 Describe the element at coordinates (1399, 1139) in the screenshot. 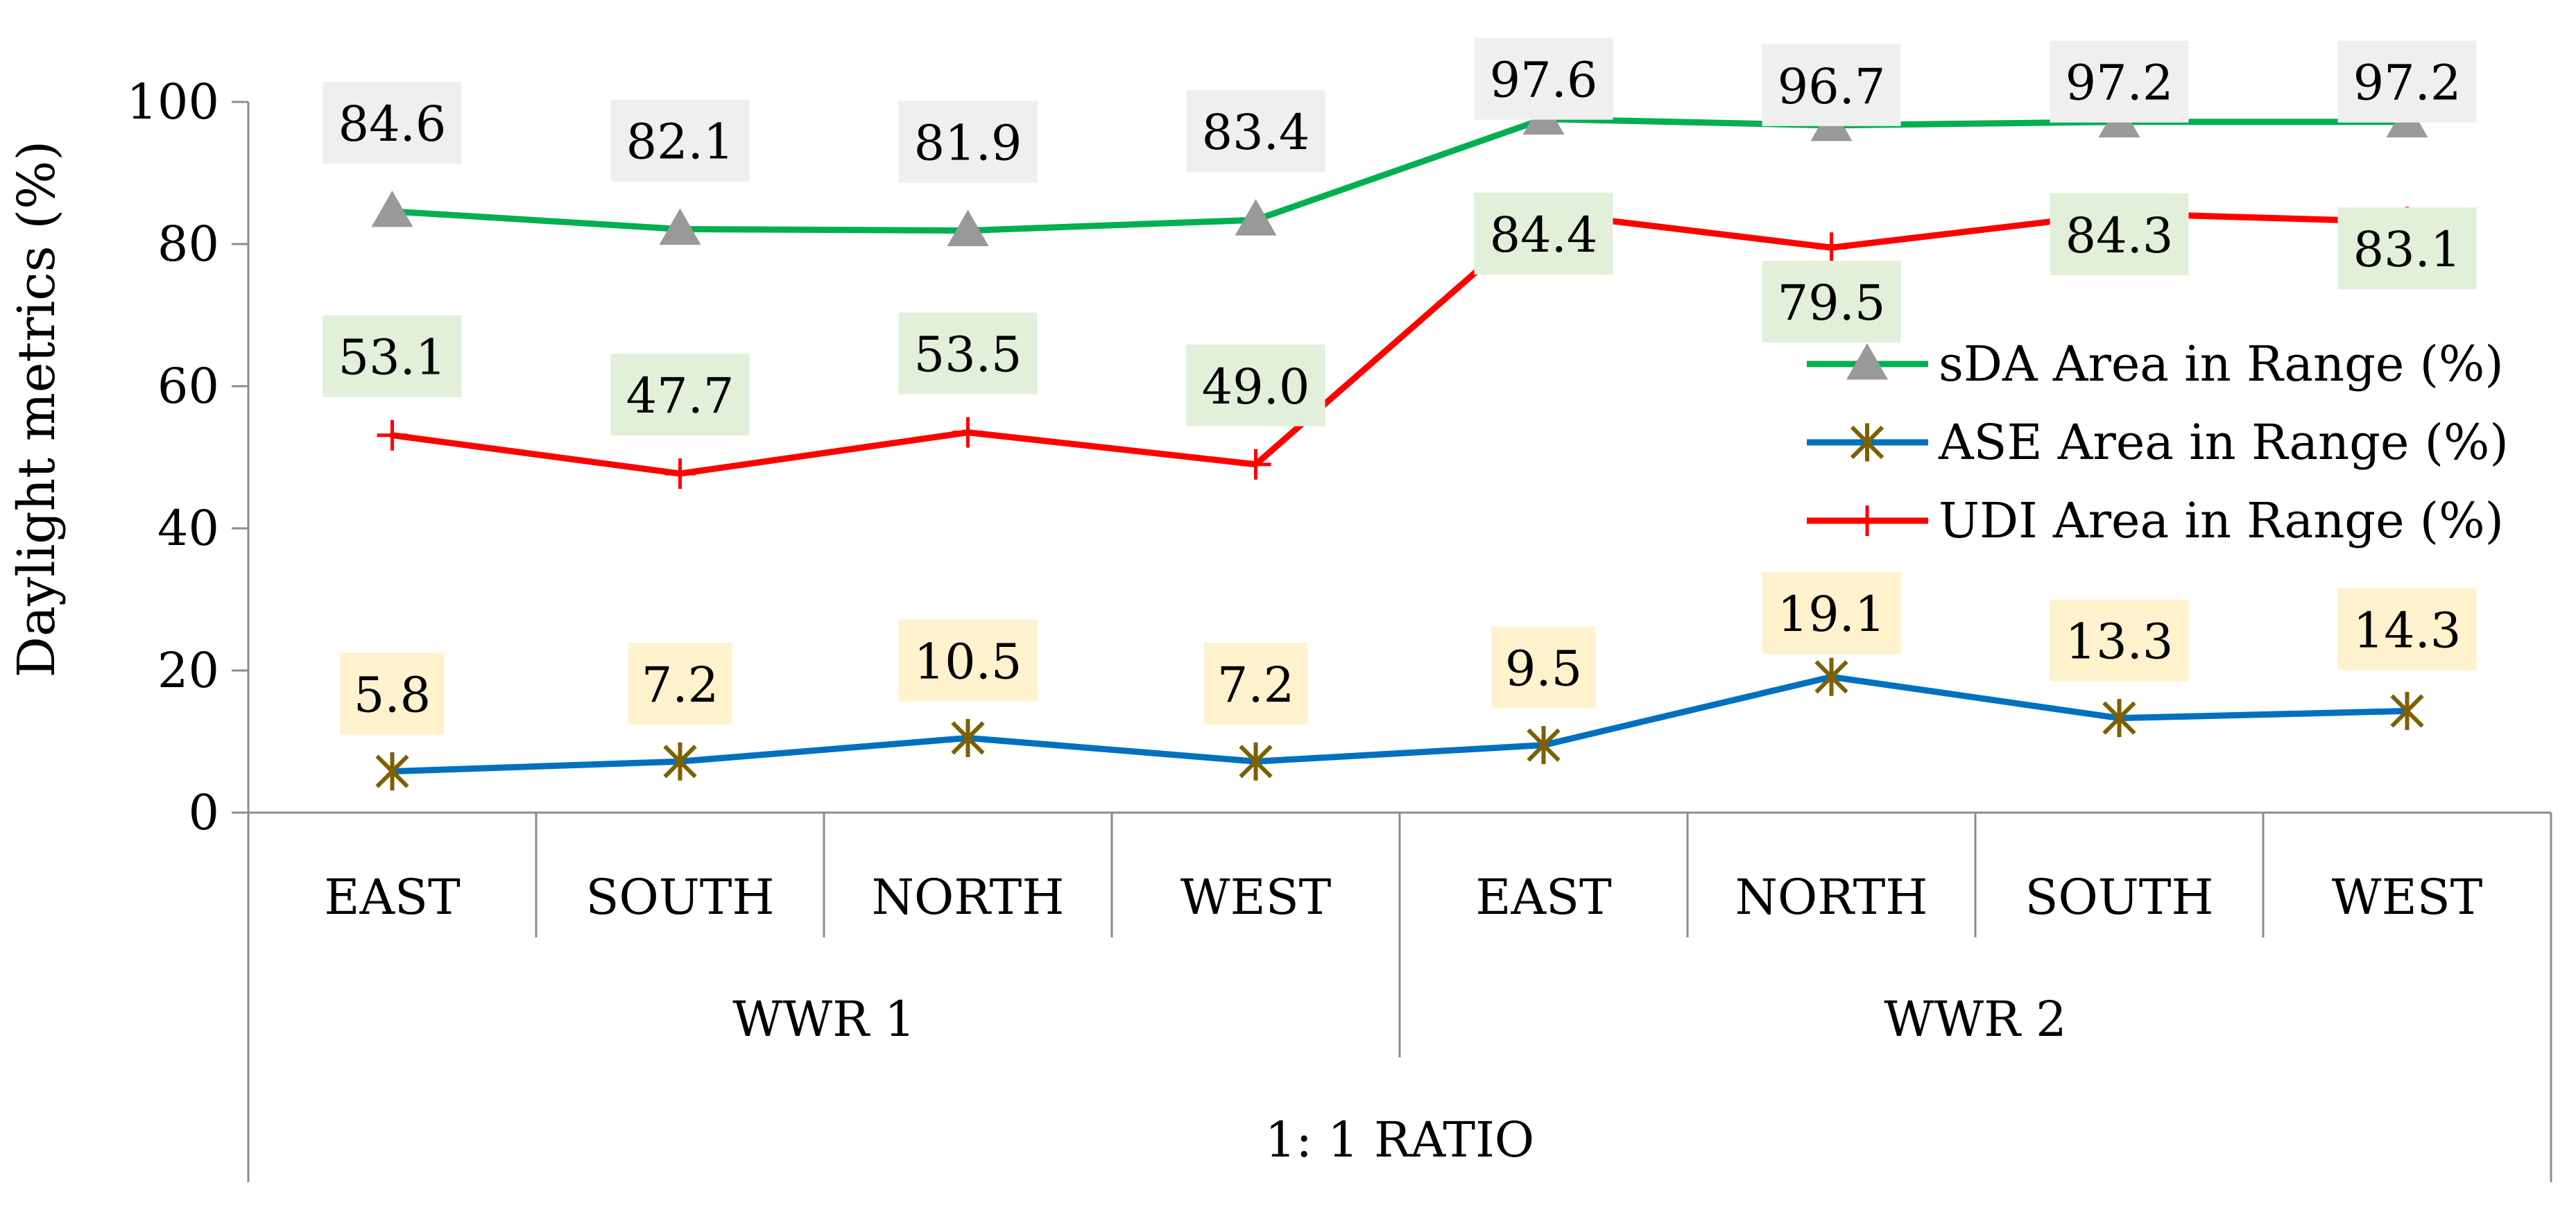

I see `x-supergroup-label: 1: 1 RATIO` at that location.